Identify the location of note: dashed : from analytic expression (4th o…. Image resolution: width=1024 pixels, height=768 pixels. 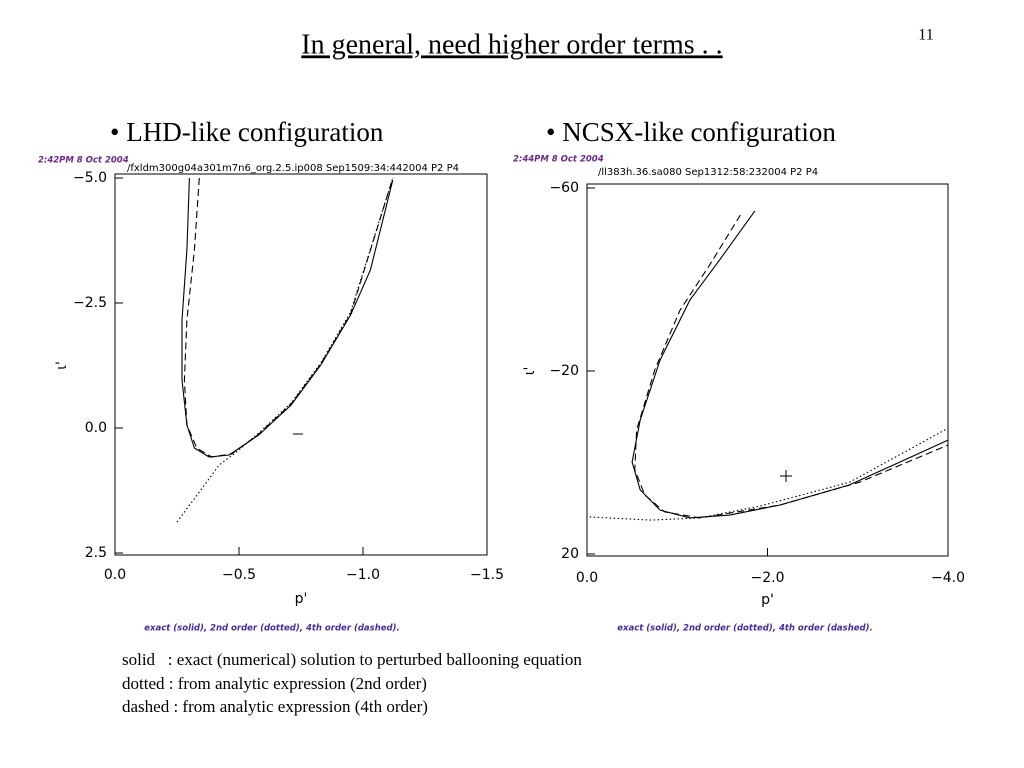
(275, 706).